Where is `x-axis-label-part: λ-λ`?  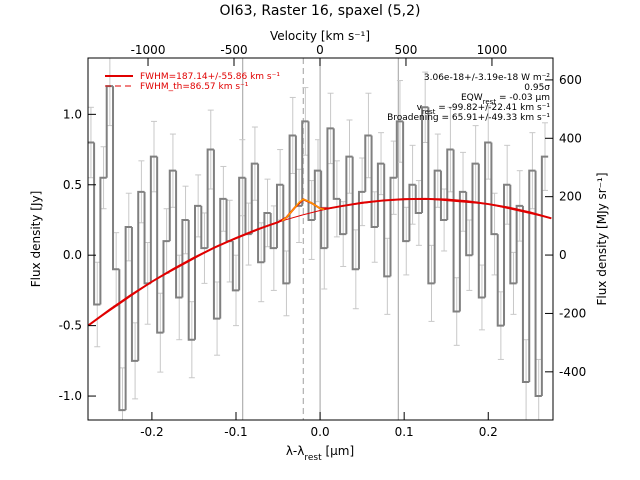 x-axis-label-part: λ-λ is located at coordinates (295, 451).